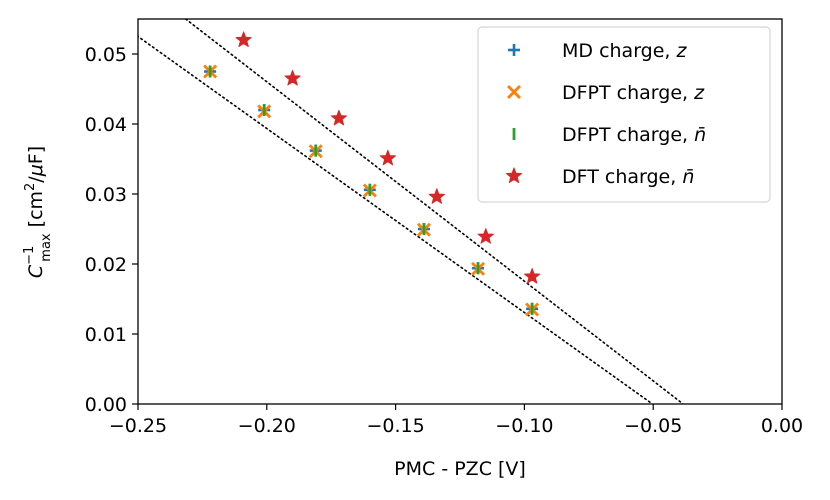 The image size is (830, 500). What do you see at coordinates (628, 177) in the screenshot?
I see `legend-entry-dft-nbar: DFT charge, n̄` at bounding box center [628, 177].